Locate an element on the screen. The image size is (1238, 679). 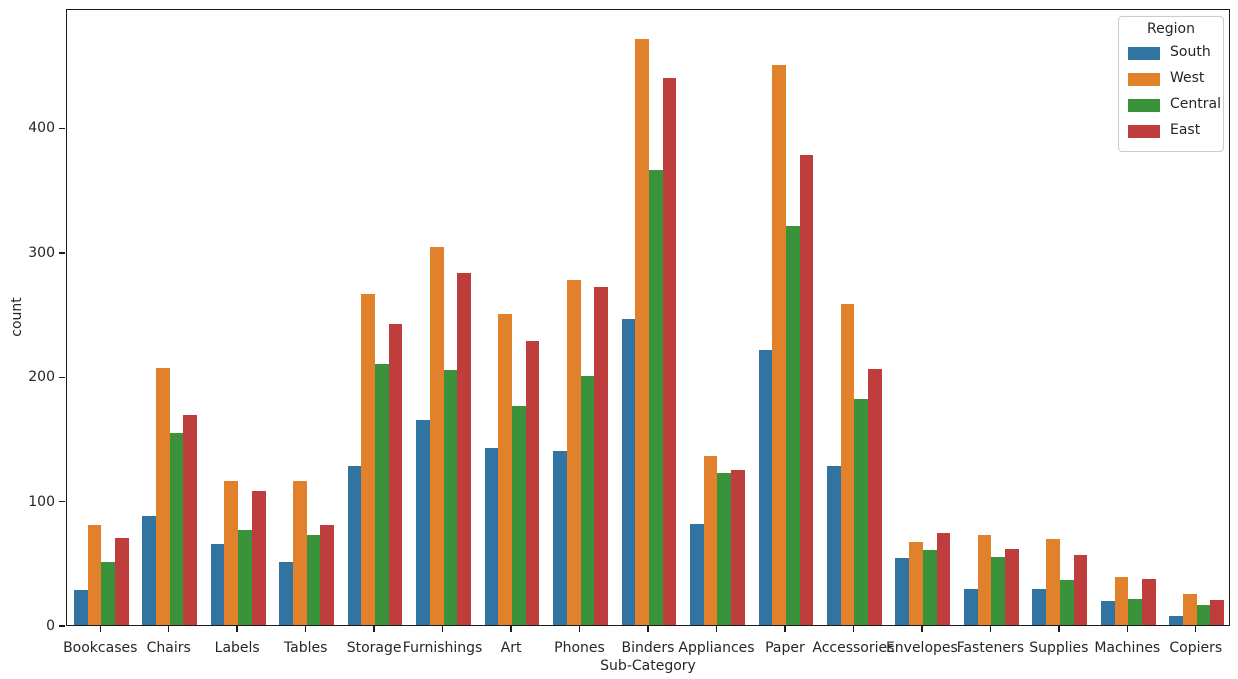
legend-item-south: South is located at coordinates (1171, 54).